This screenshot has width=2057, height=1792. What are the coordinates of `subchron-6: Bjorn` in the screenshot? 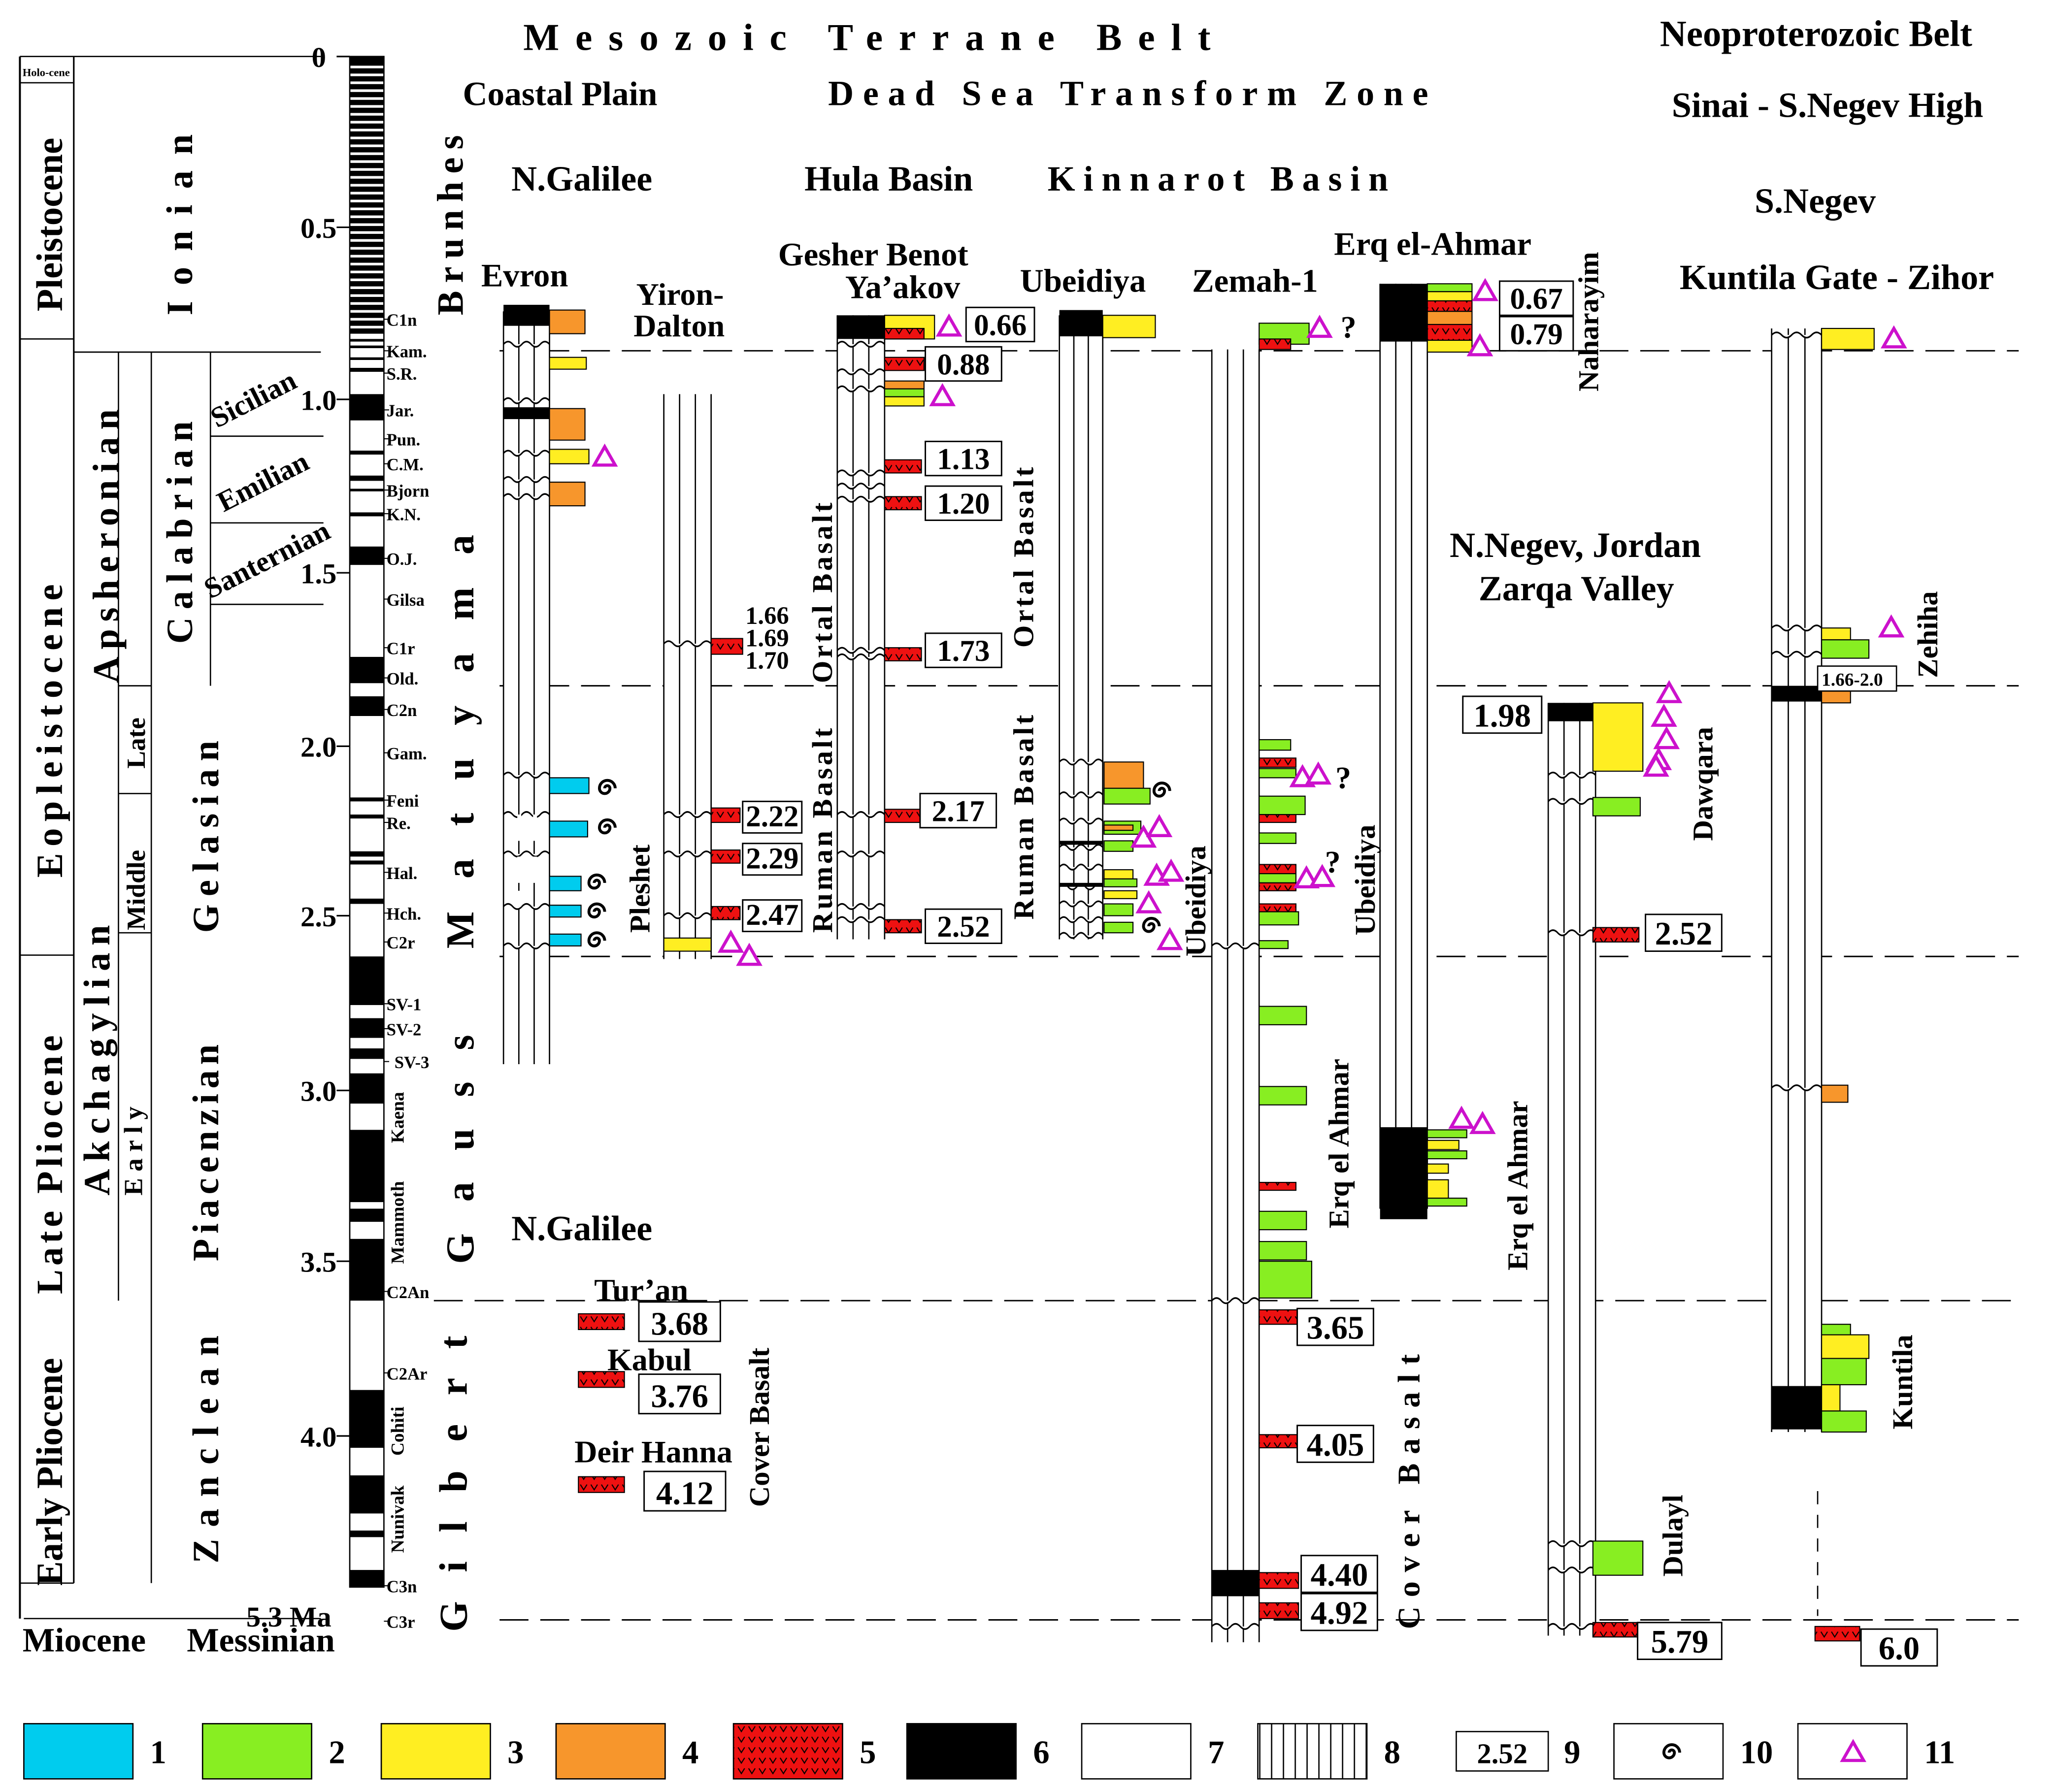 It's located at (409, 491).